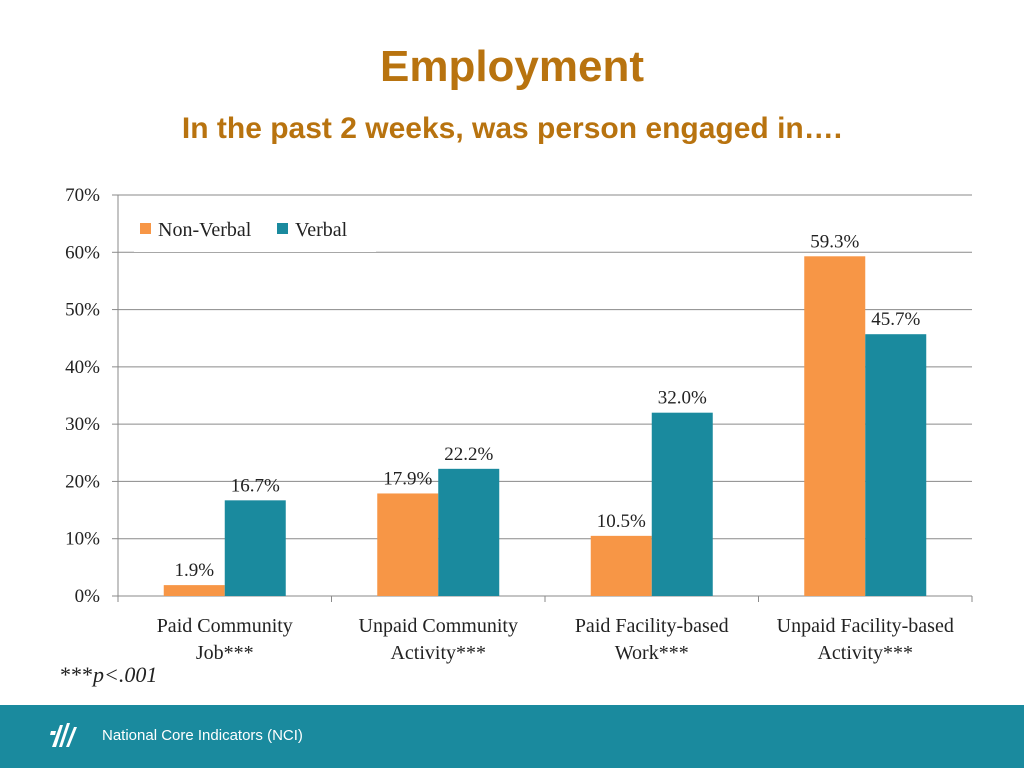  I want to click on data-label: 32.0%, so click(682, 398).